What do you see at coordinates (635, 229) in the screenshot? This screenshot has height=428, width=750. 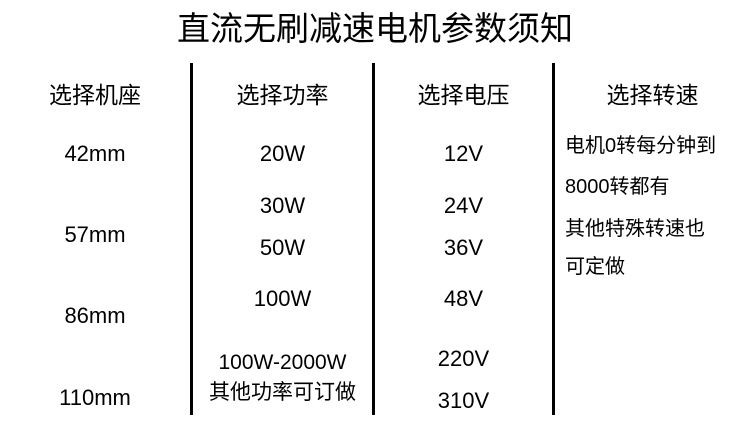 I see `cell-speed-line-3: 其他特殊转速也` at bounding box center [635, 229].